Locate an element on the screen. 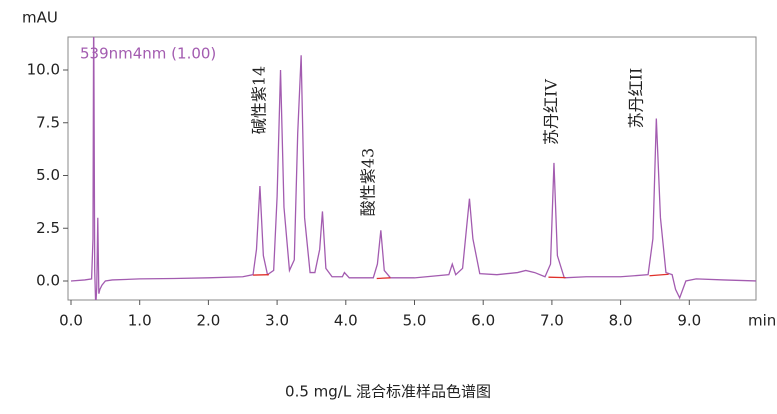 This screenshot has height=414, width=777. y-tick-label: 5.0 is located at coordinates (48, 175).